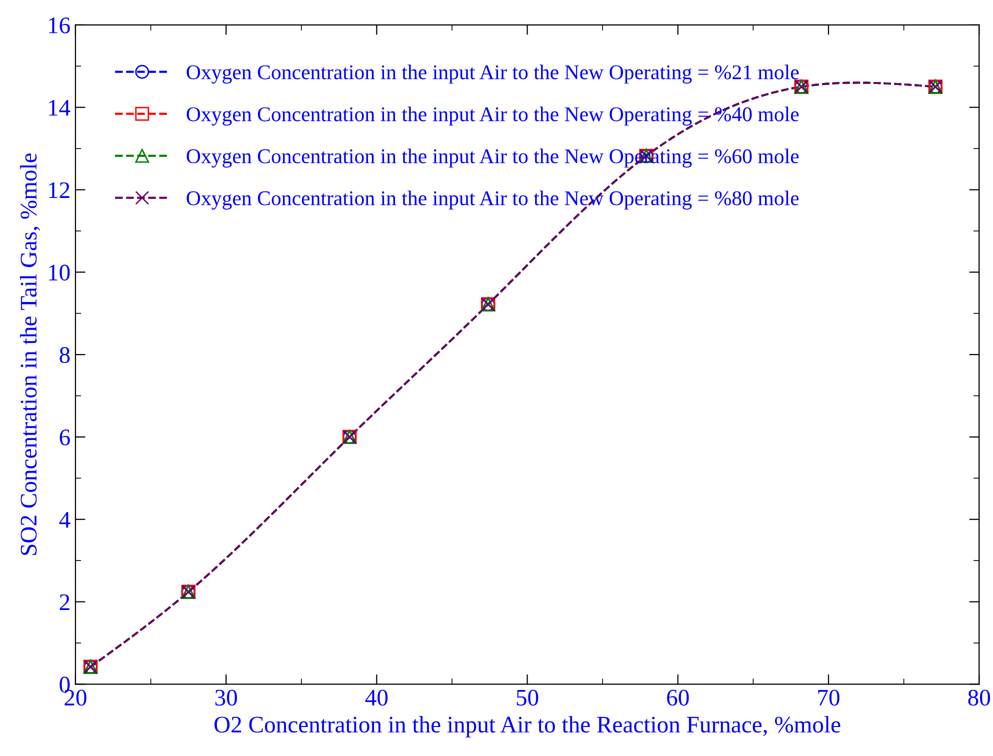  What do you see at coordinates (65, 438) in the screenshot?
I see `y-tick-label: 6` at bounding box center [65, 438].